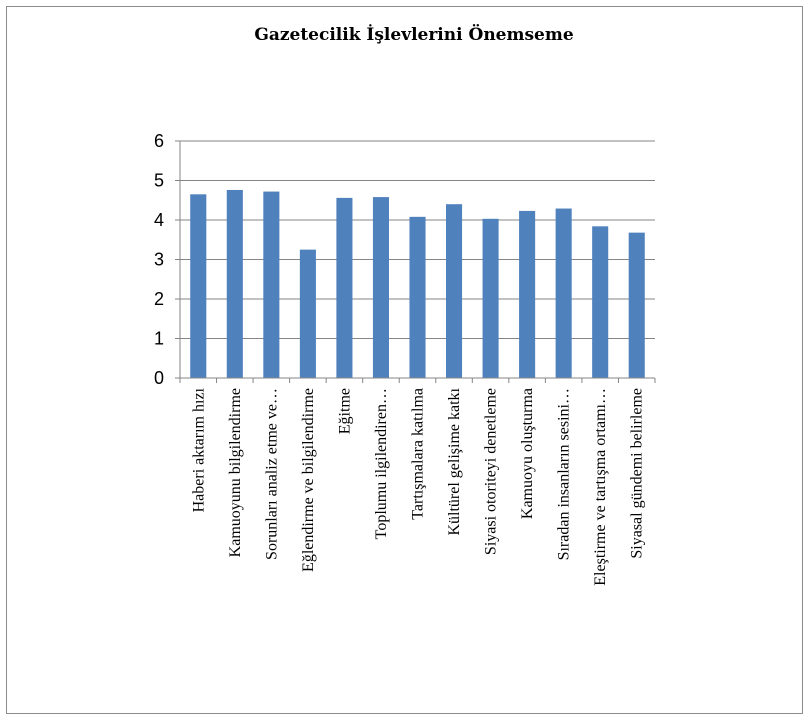 Image resolution: width=811 pixels, height=722 pixels. Describe the element at coordinates (344, 411) in the screenshot. I see `x-tick-label: Eğitme` at that location.